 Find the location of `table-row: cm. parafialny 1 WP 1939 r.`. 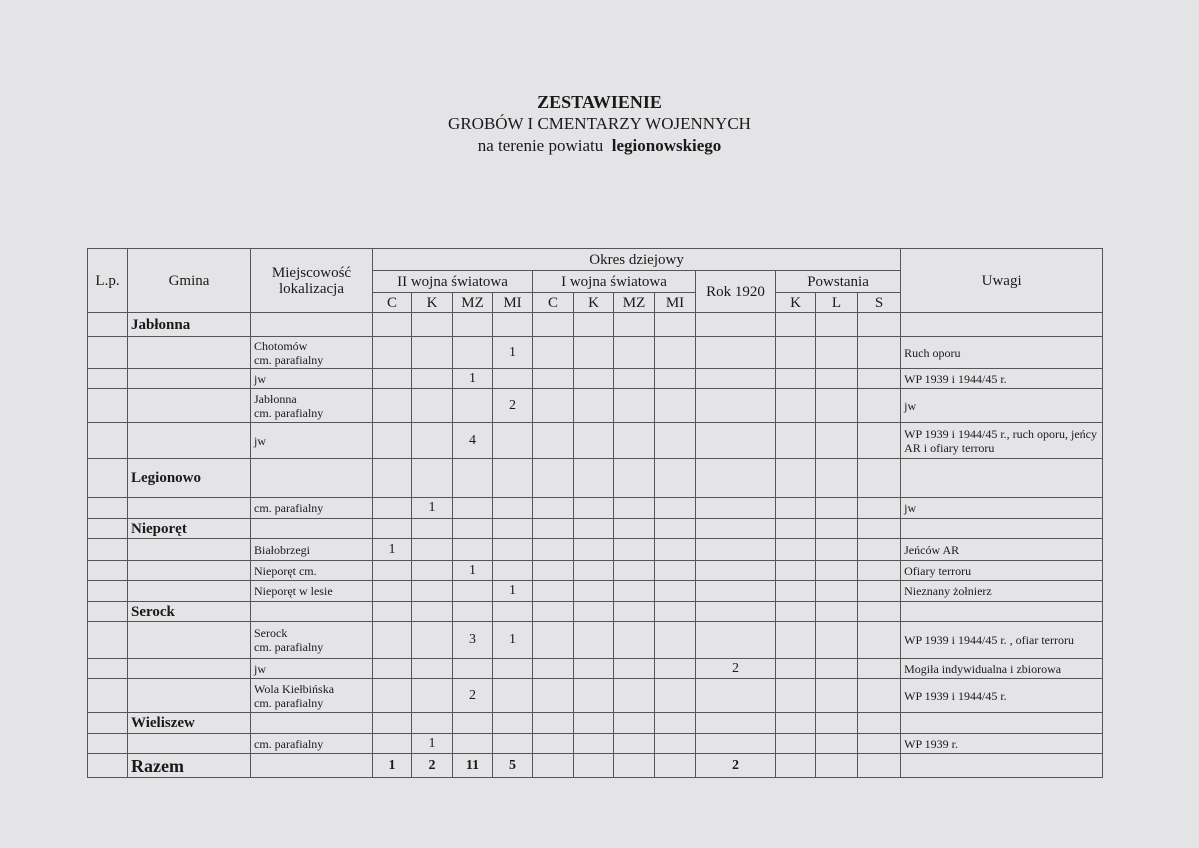

table-row: cm. parafialny 1 WP 1939 r. is located at coordinates (595, 743).